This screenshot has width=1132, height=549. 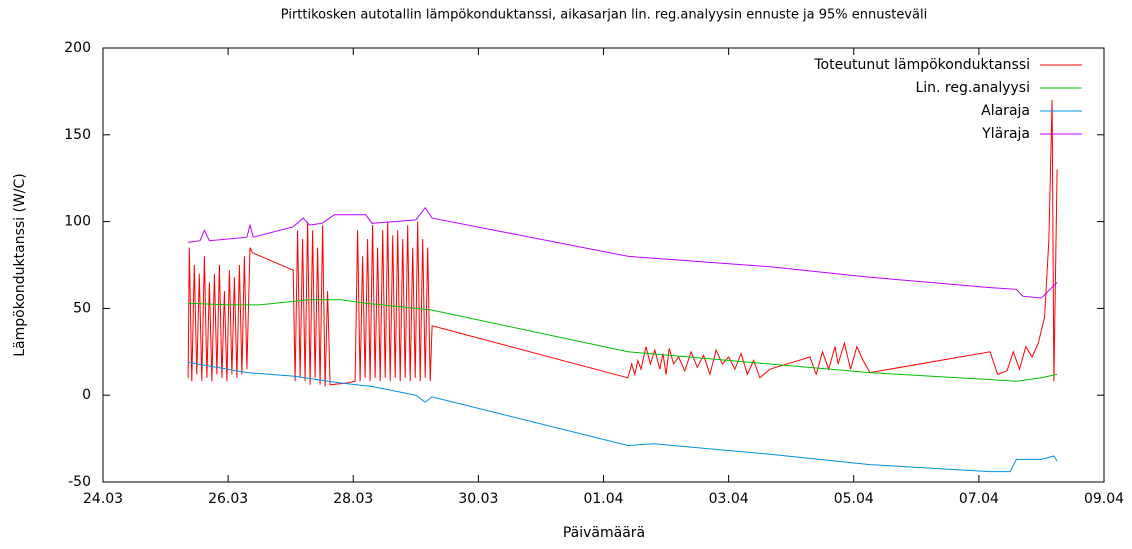 What do you see at coordinates (77, 222) in the screenshot?
I see `y-tick-label: 100` at bounding box center [77, 222].